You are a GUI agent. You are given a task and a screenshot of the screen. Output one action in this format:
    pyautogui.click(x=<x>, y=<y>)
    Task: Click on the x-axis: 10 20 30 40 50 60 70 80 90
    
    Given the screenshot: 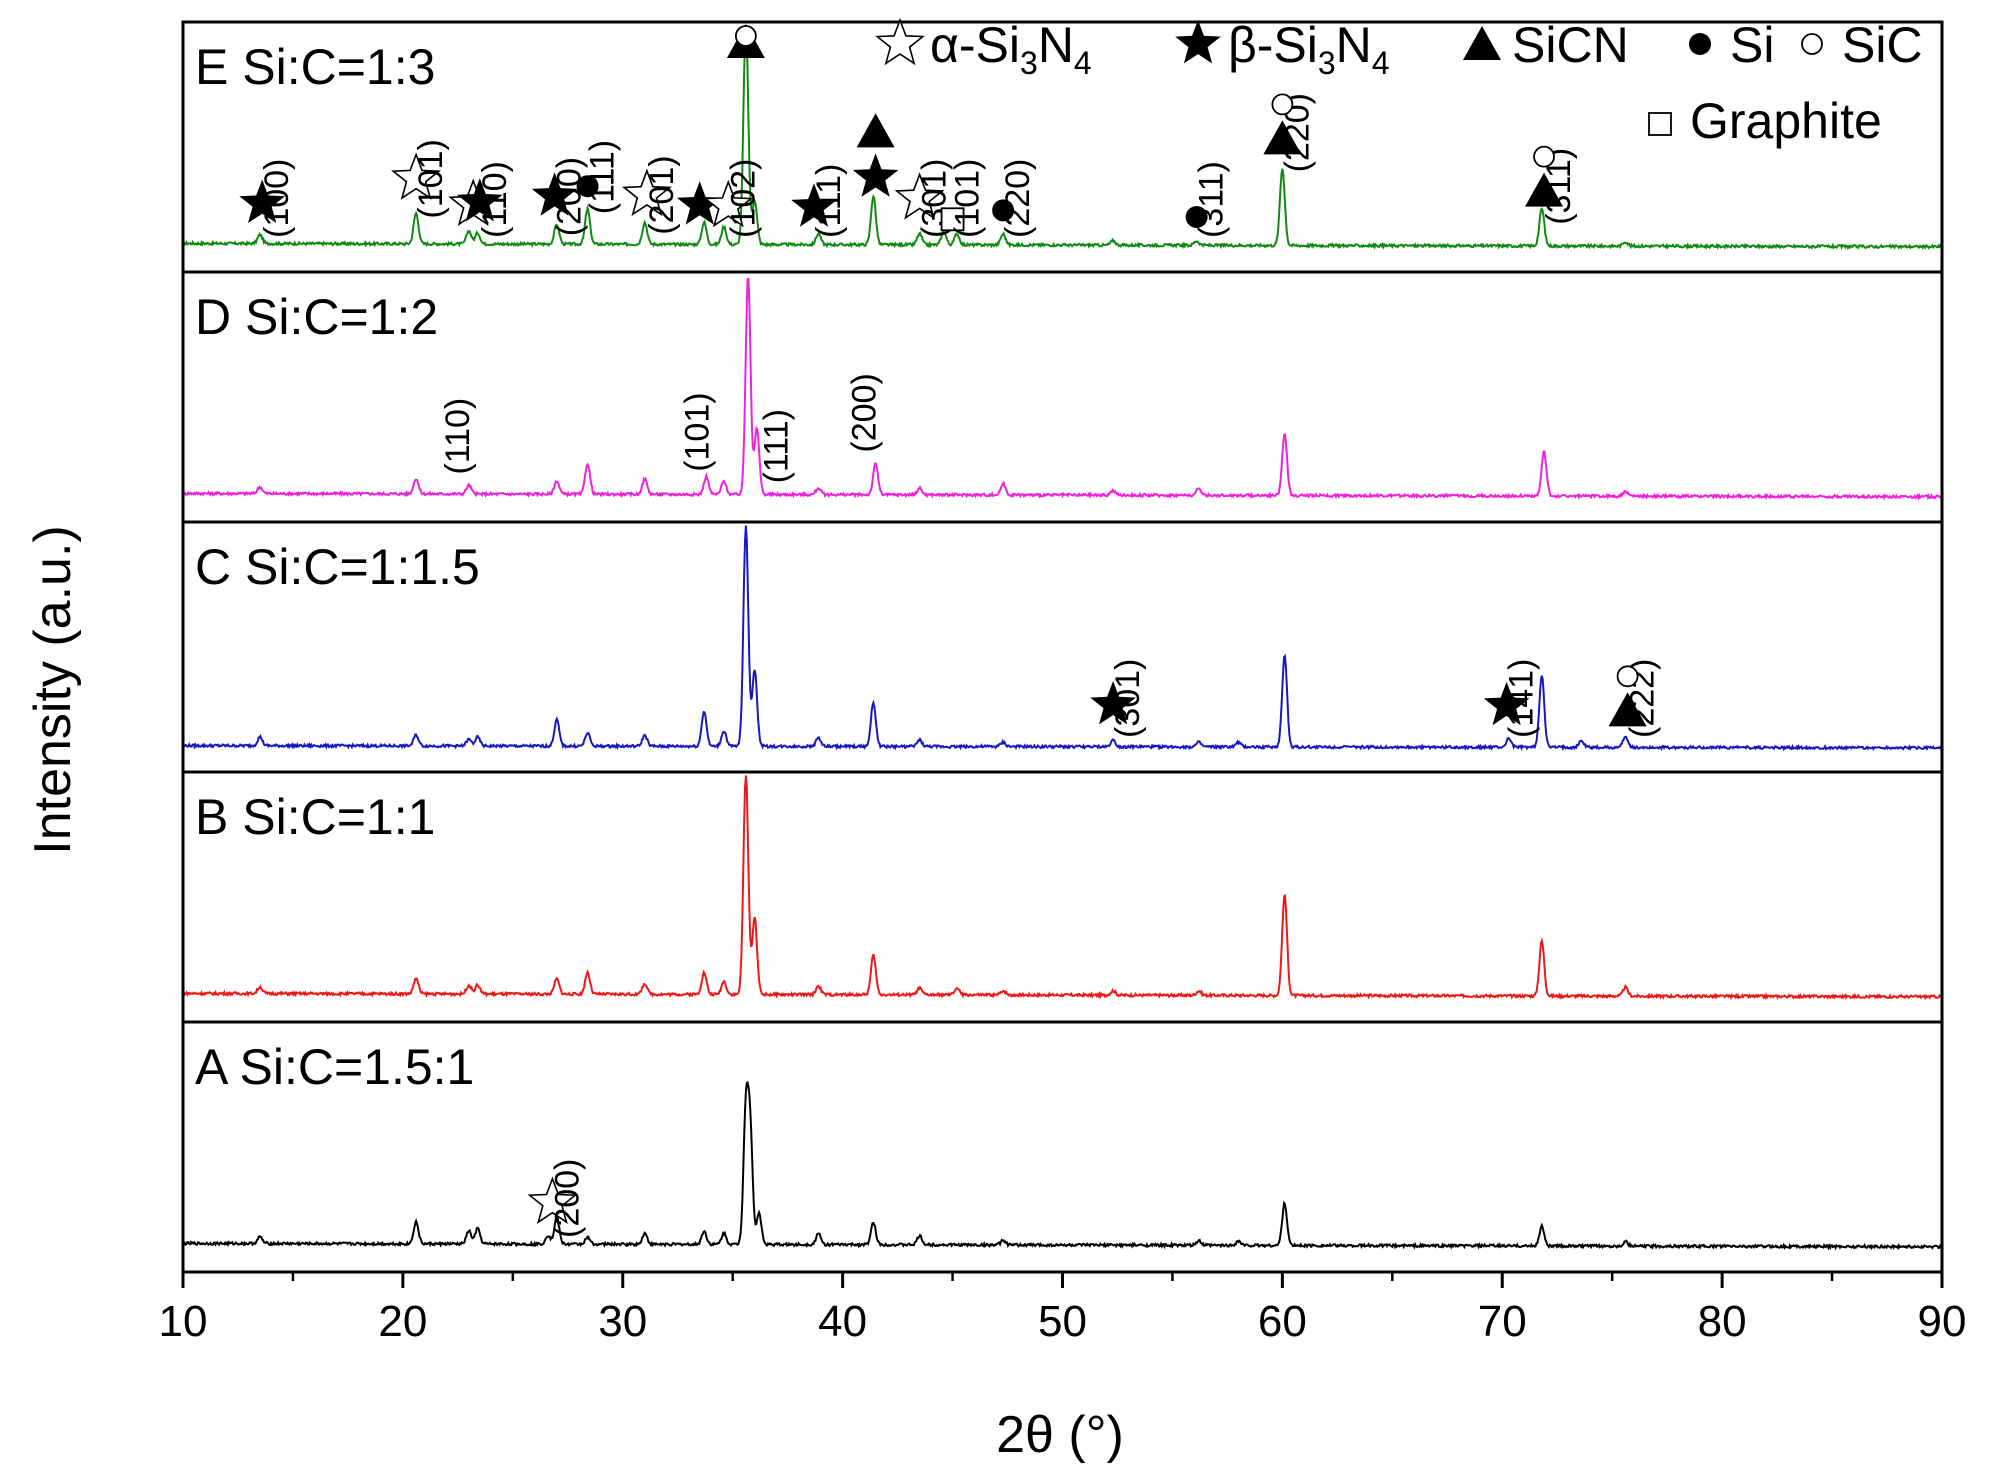 What is the action you would take?
    pyautogui.click(x=1063, y=1309)
    